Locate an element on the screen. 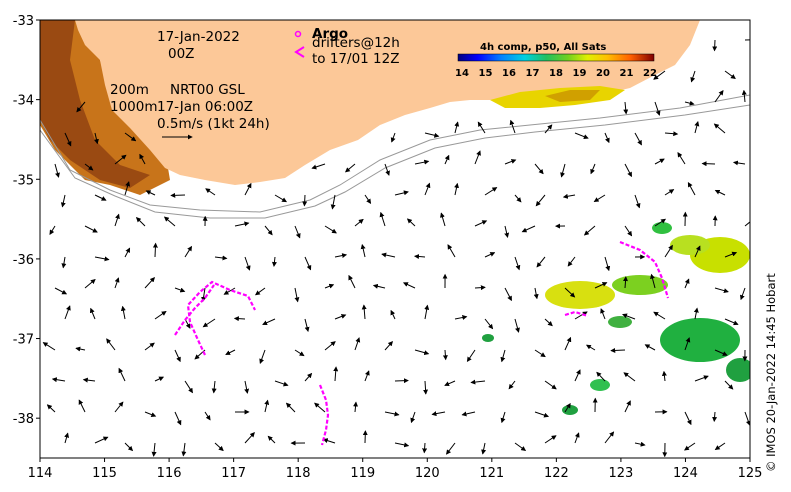  x-tick-label: 122 is located at coordinates (556, 473).